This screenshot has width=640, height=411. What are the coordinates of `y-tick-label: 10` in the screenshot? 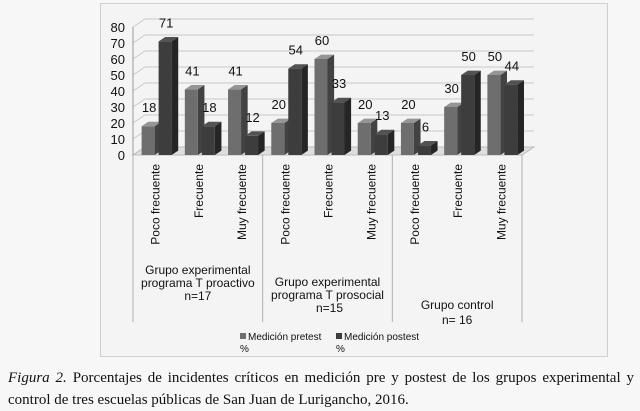 It's located at (118, 139).